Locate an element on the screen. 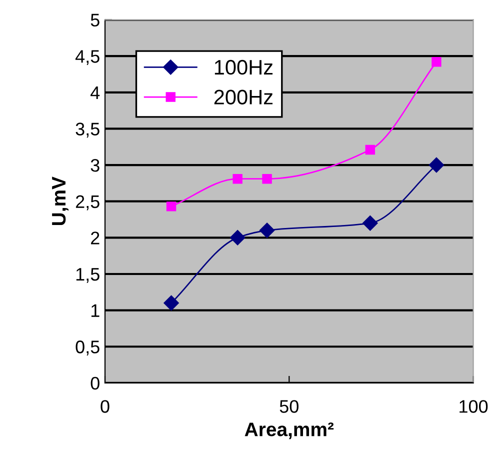 The width and height of the screenshot is (493, 471). legend-label: 200Hz is located at coordinates (243, 97).